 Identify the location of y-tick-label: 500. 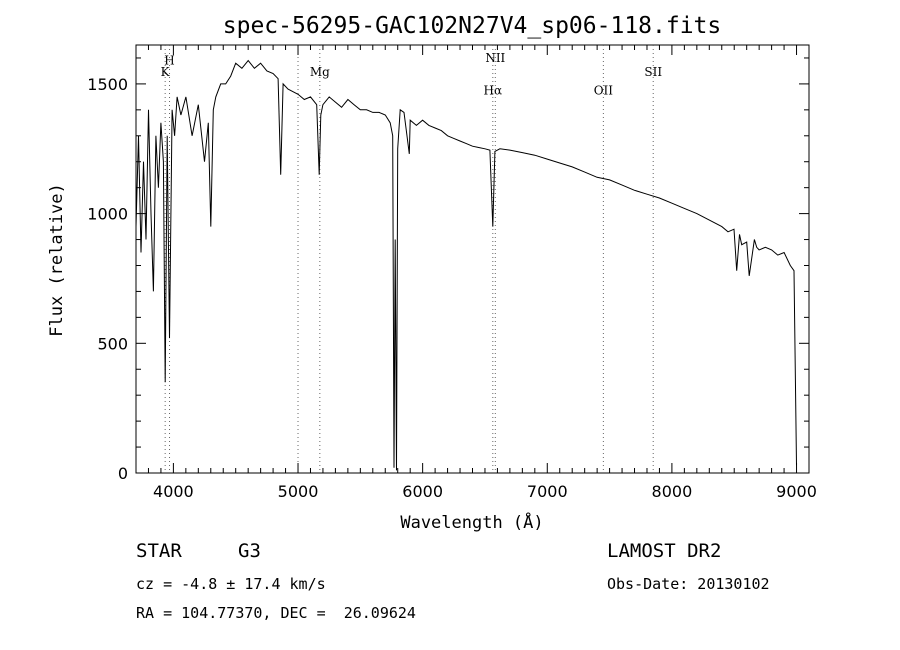
(112, 343).